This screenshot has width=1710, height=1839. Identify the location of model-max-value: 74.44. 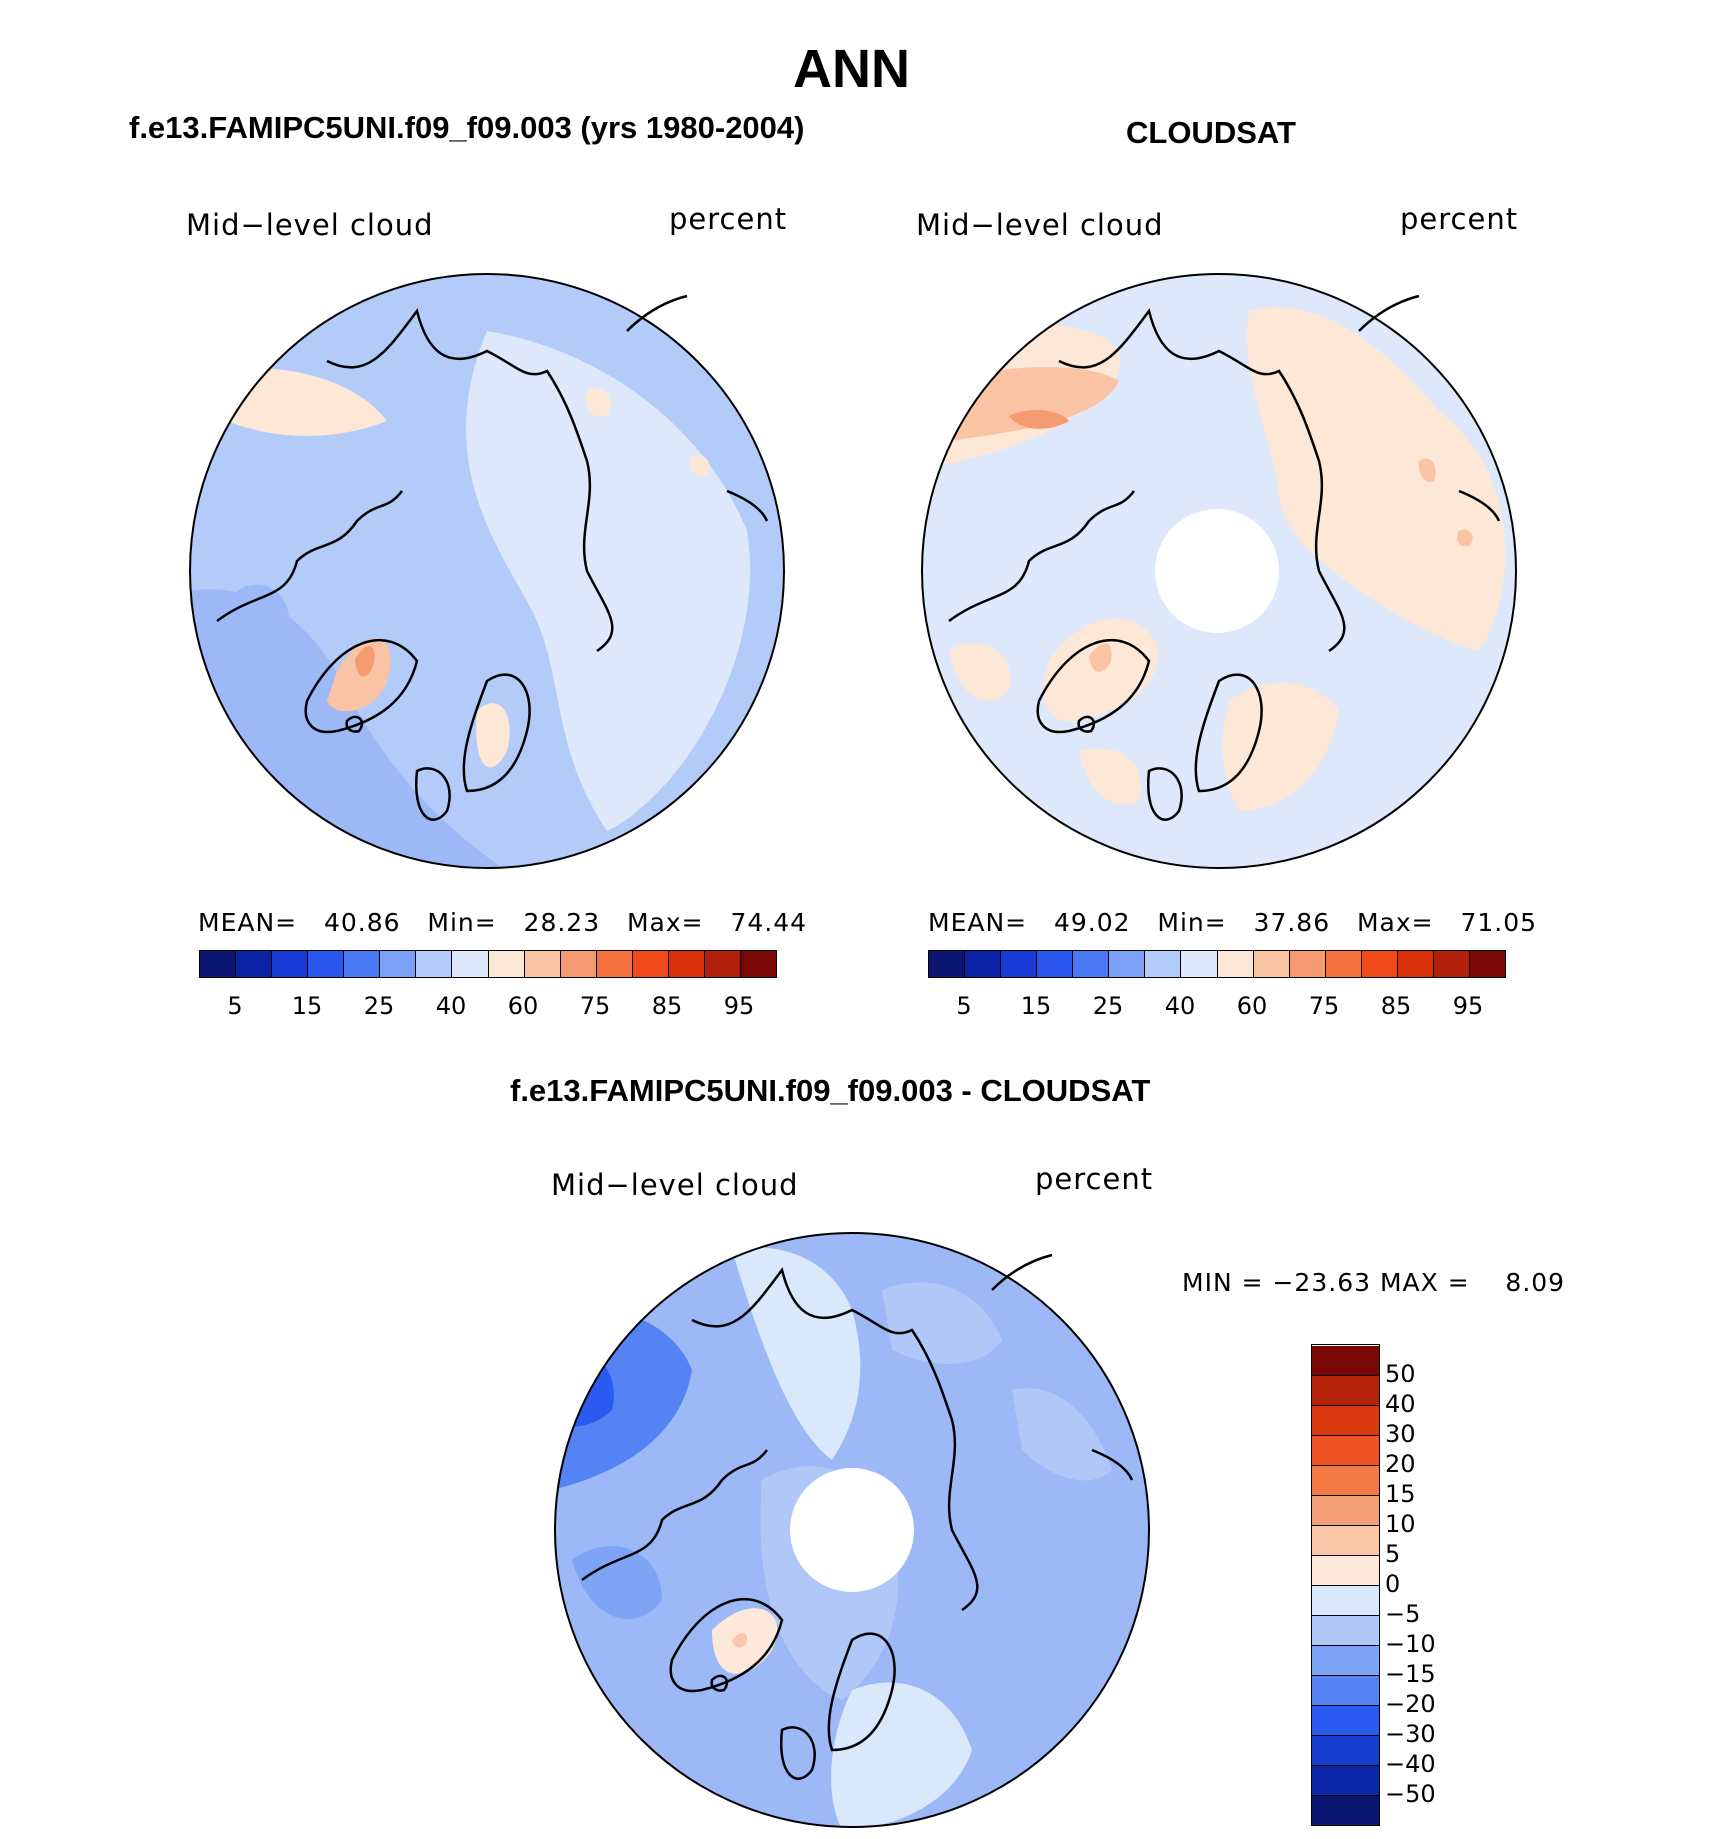
(769, 922).